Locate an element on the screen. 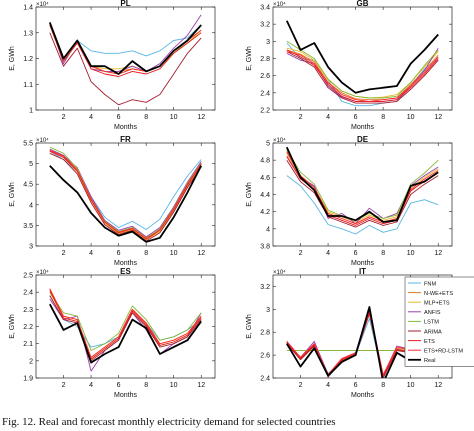  y-tick-label: 1.9 is located at coordinates (28, 379).